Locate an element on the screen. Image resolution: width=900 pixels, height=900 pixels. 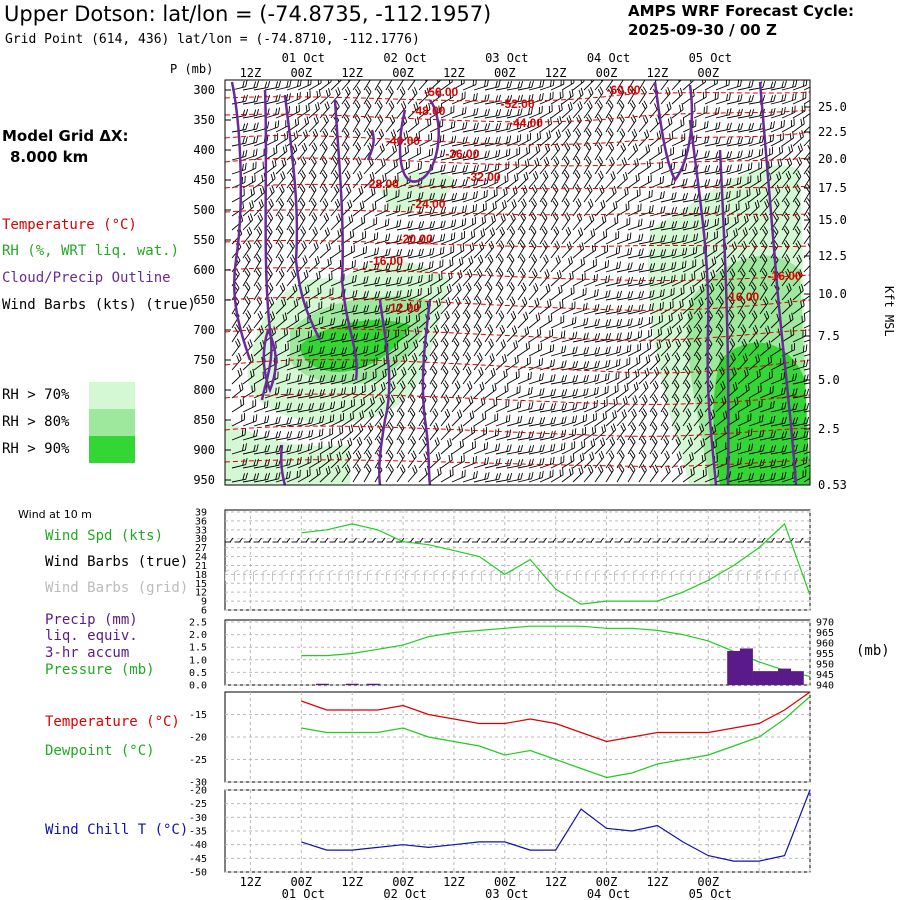
legend-rh90: RH > 90% is located at coordinates (36, 449).